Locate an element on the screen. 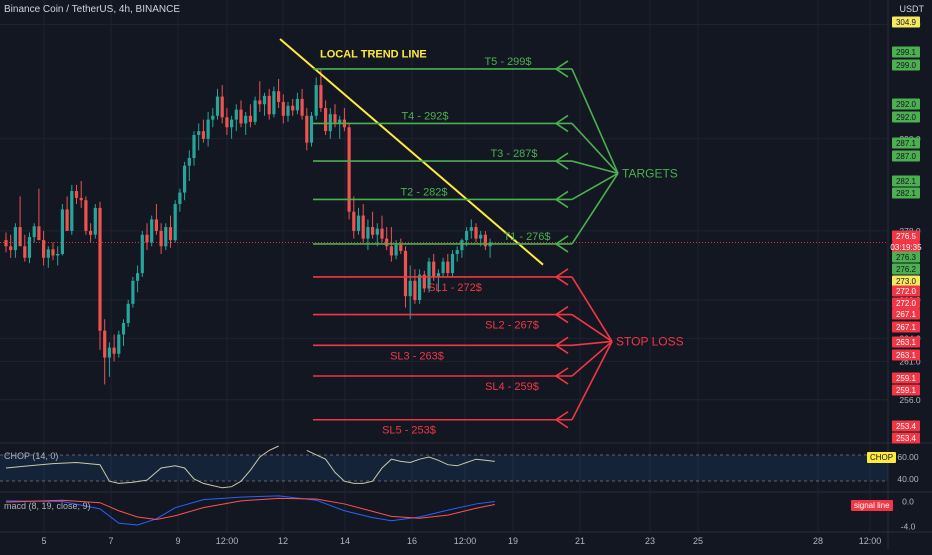 This screenshot has height=555, width=932. target-arrowhead is located at coordinates (561, 123).